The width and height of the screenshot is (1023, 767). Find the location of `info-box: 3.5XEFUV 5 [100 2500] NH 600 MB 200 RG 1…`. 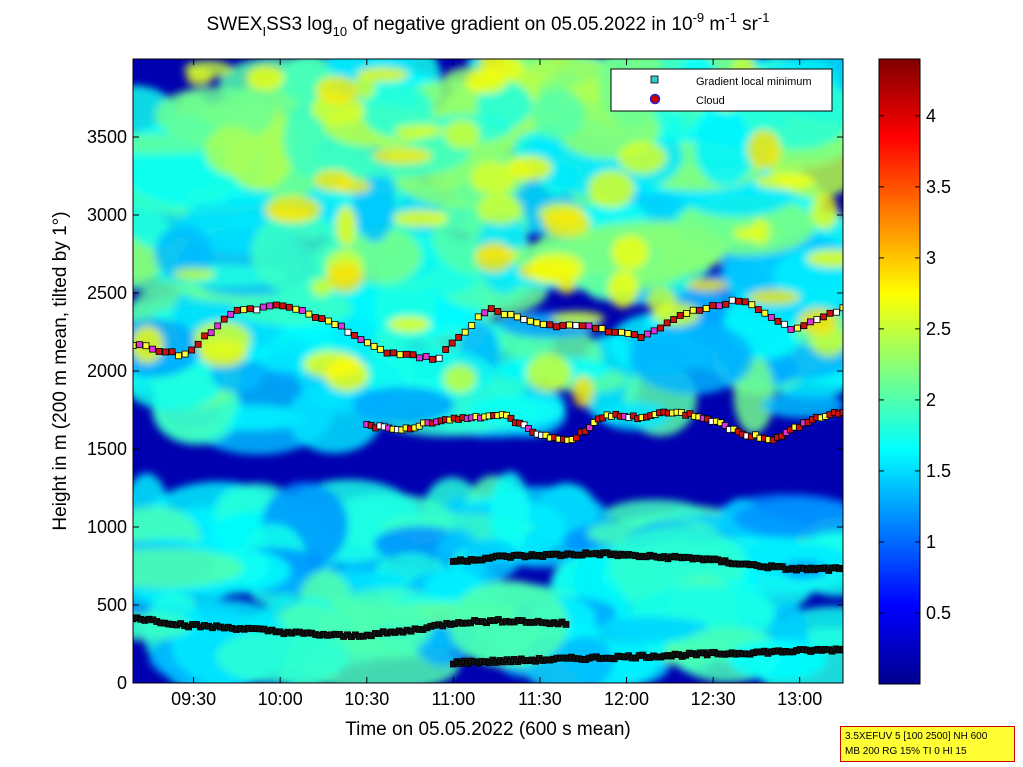

info-box: 3.5XEFUV 5 [100 2500] NH 600 MB 200 RG 1… is located at coordinates (927, 744).